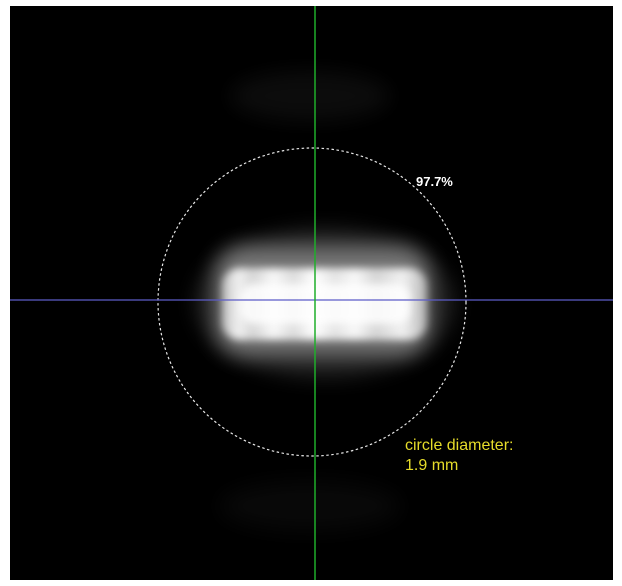 The image size is (622, 586). I want to click on enclosed-energy-percent: 97.7%, so click(434, 181).